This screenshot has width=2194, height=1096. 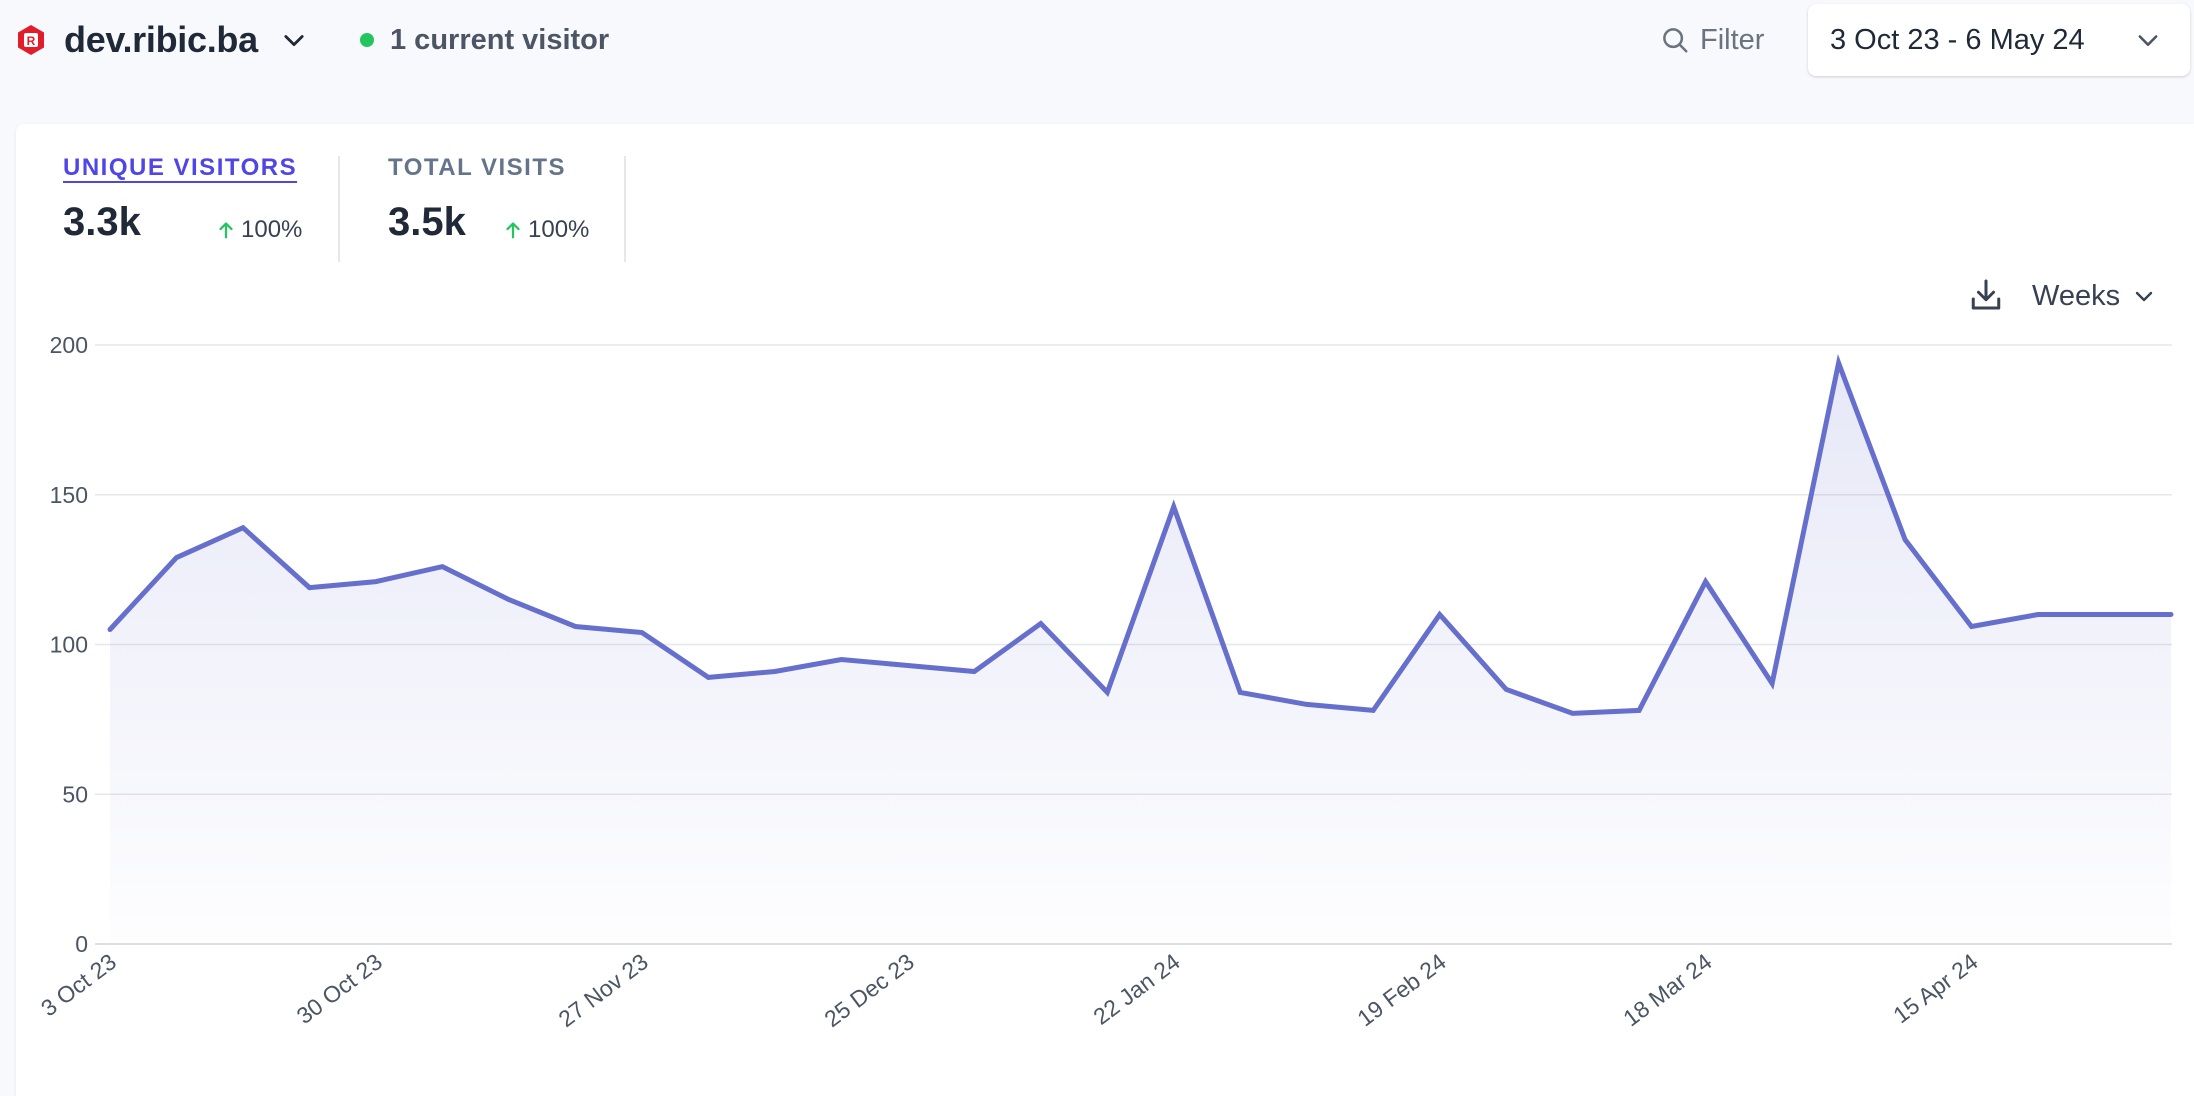 I want to click on site-logo-letter: R, so click(x=31, y=41).